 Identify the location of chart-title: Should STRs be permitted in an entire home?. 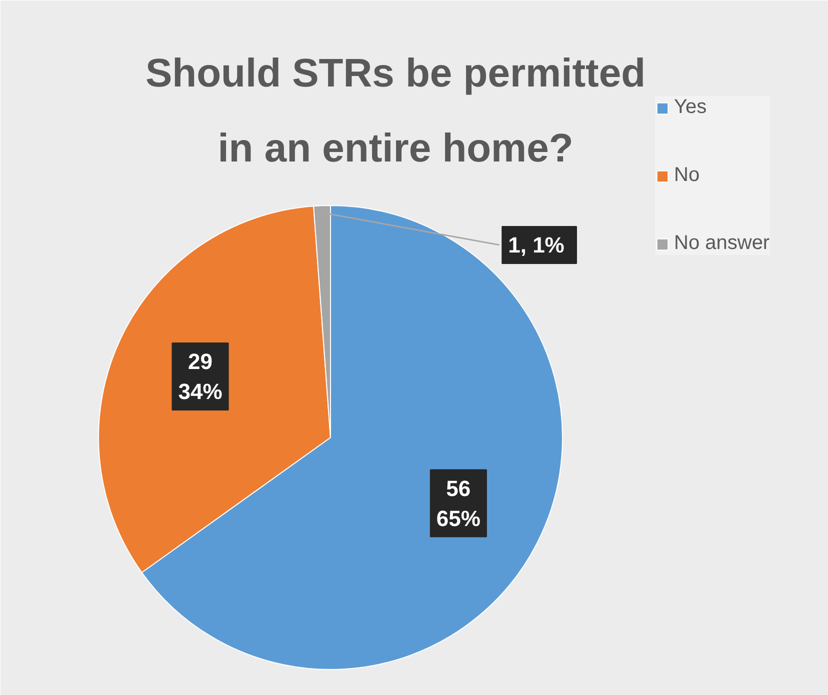
(395, 111).